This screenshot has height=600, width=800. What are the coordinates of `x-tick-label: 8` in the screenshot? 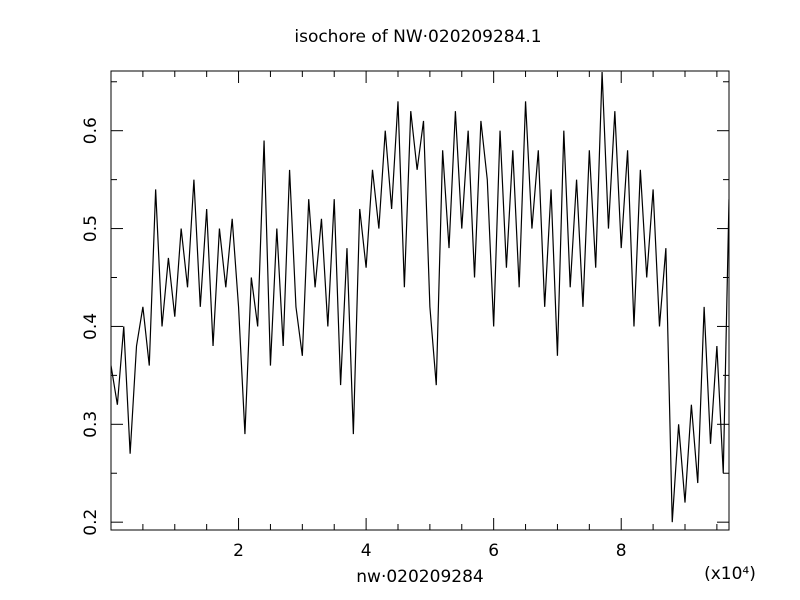 It's located at (621, 551).